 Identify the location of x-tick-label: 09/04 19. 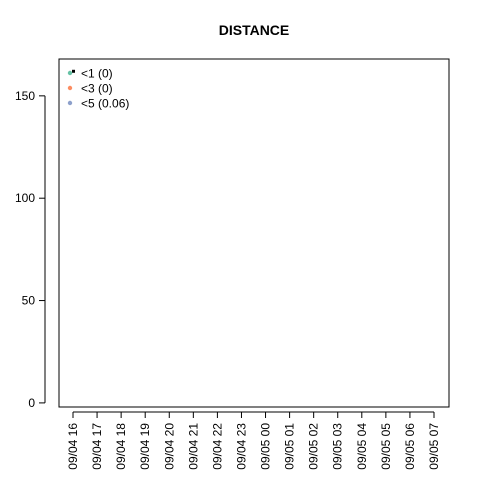
(145, 446).